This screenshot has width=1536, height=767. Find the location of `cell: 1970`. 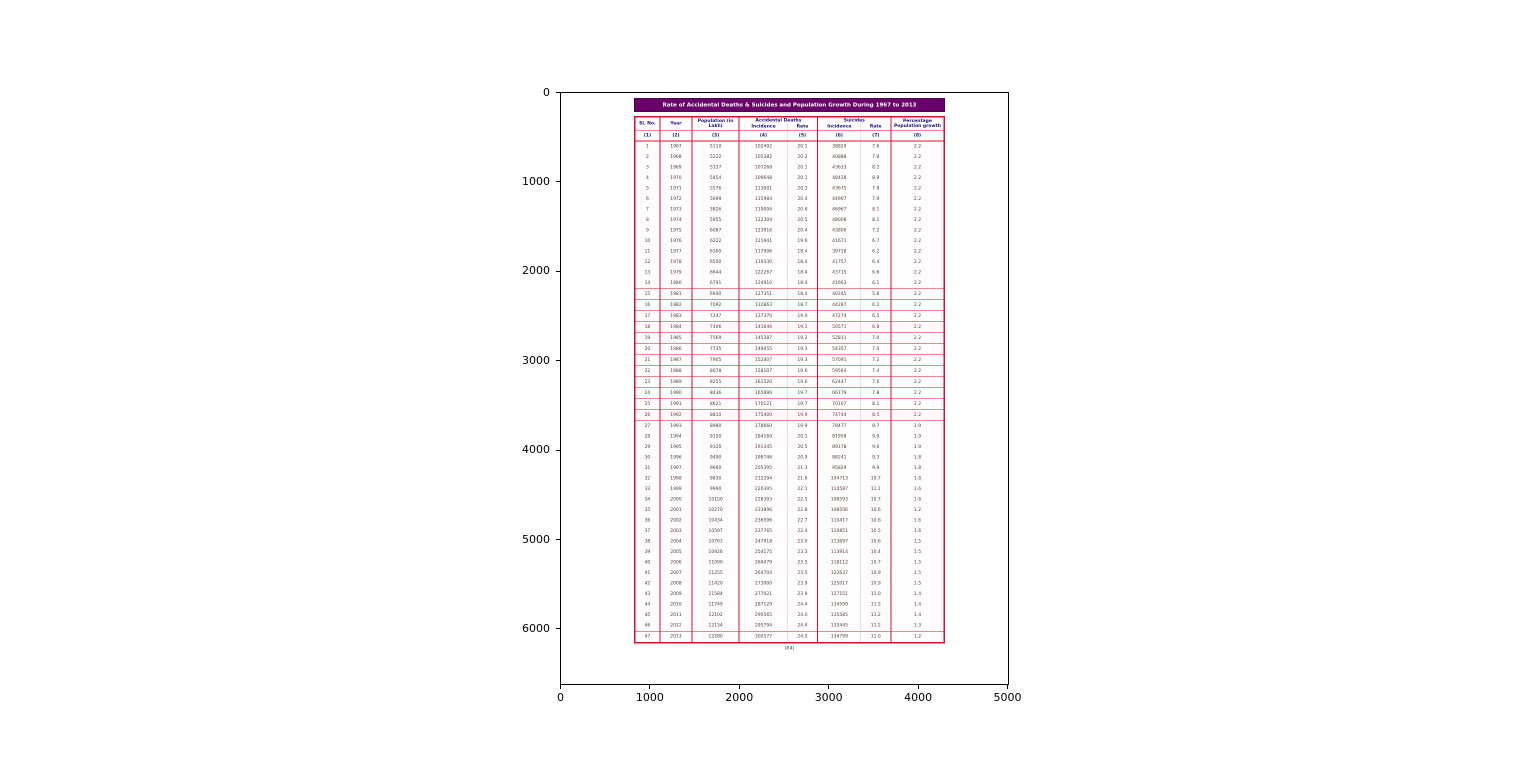

cell: 1970 is located at coordinates (676, 178).